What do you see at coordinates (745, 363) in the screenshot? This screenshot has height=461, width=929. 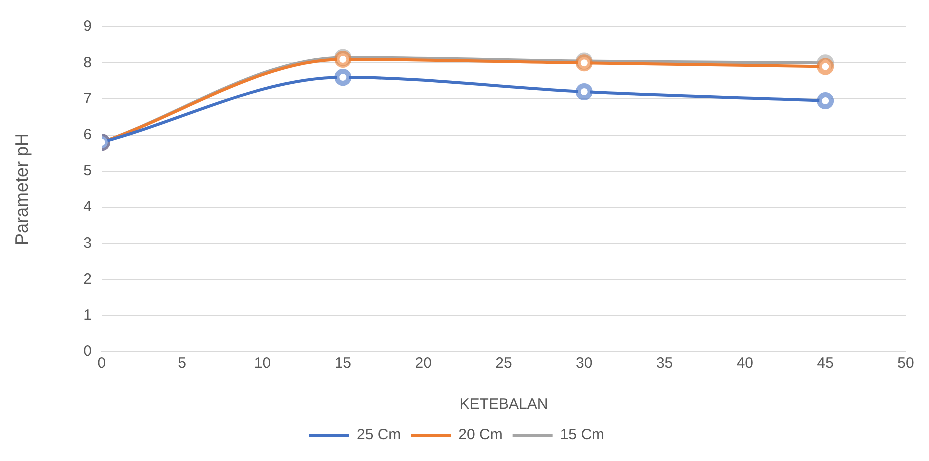 I see `x-tick-label: 40` at bounding box center [745, 363].